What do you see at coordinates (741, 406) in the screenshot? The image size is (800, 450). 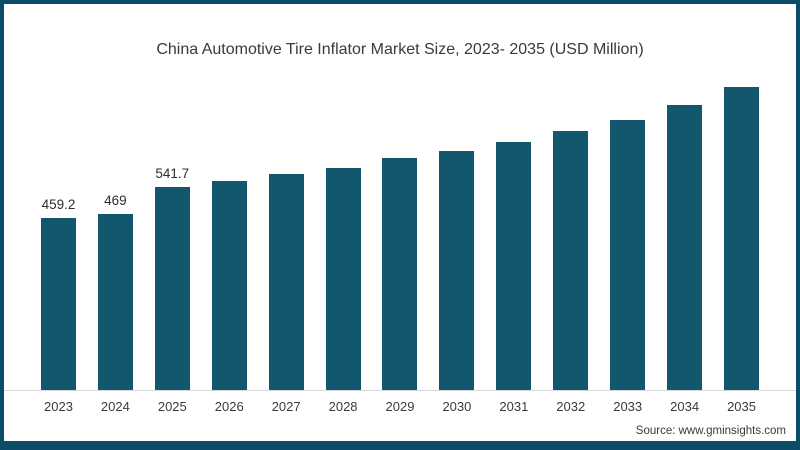 I see `x-tick-2035: 2035` at bounding box center [741, 406].